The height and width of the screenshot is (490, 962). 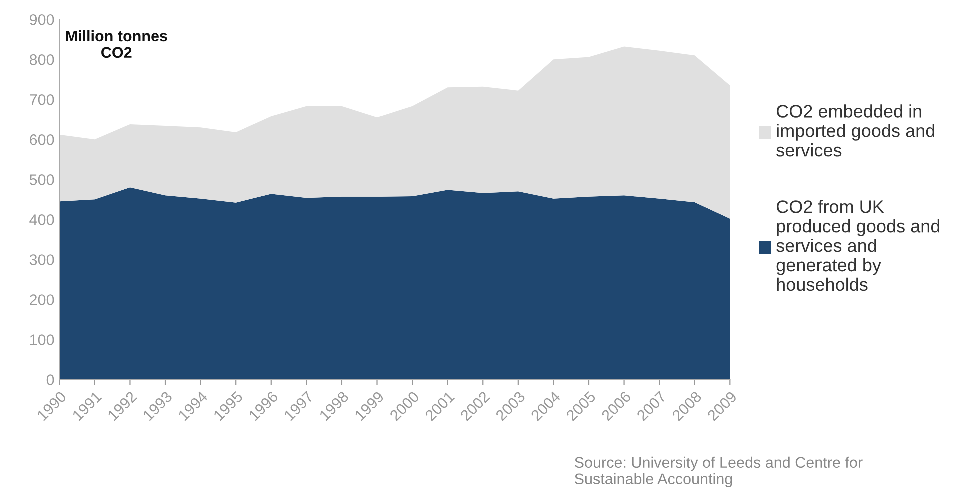 What do you see at coordinates (42, 100) in the screenshot?
I see `y-tick-label: 700` at bounding box center [42, 100].